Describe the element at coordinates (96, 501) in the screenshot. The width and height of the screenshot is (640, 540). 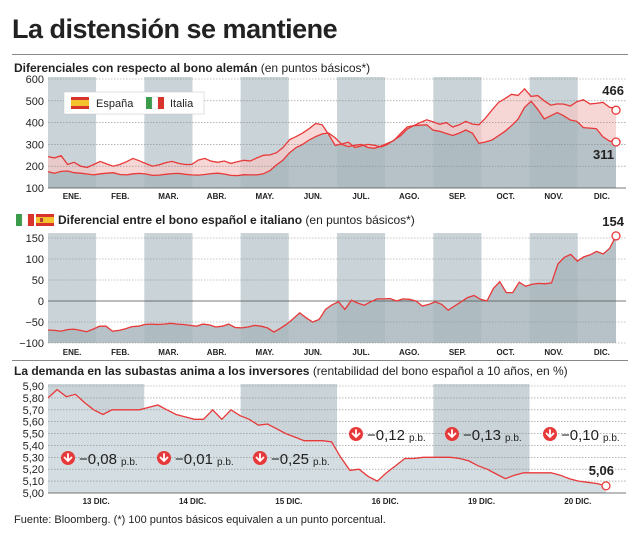
I see `chart3-x-tick: 13 DIC.` at that location.